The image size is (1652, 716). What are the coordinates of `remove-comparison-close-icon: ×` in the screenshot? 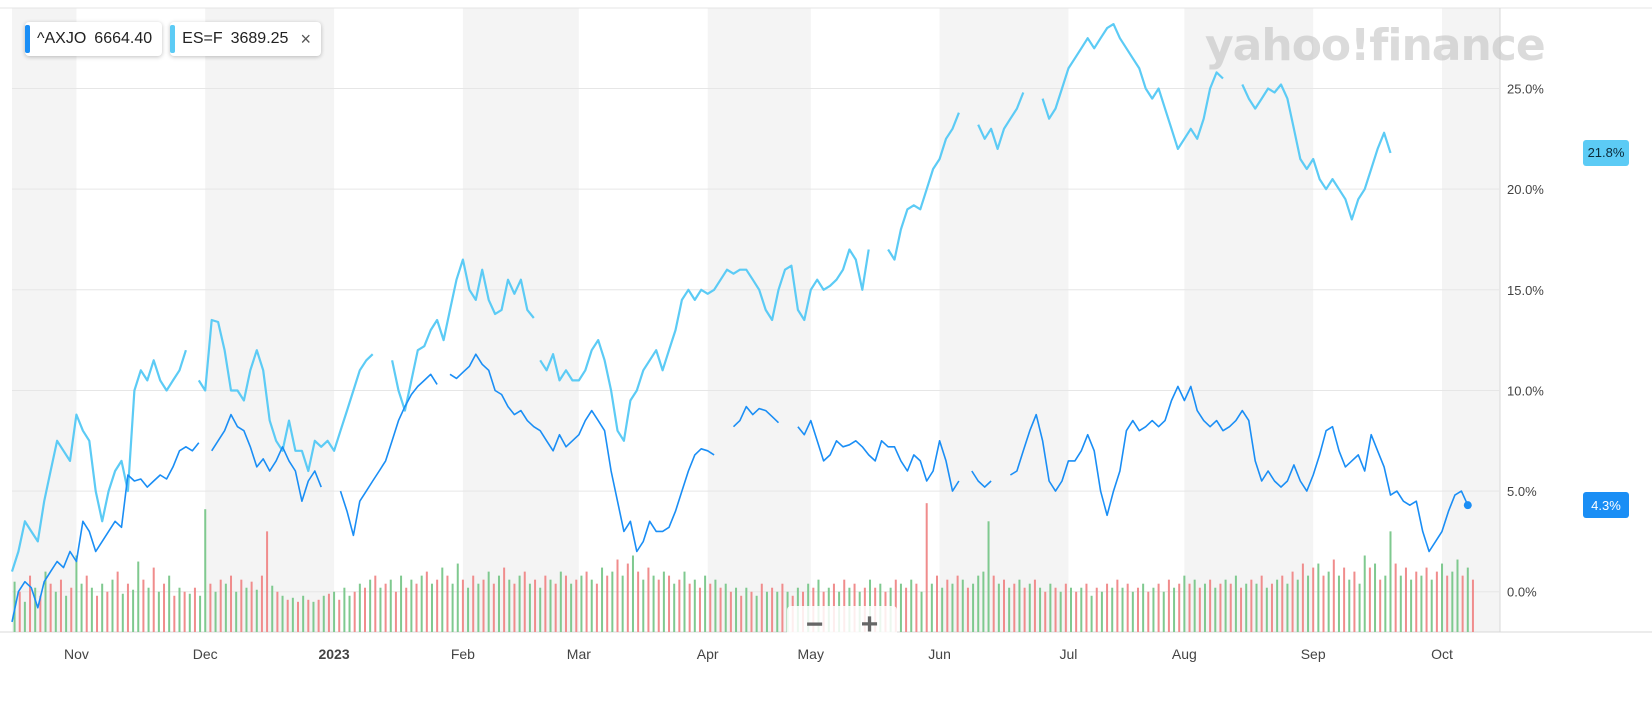 It's located at (305, 38).